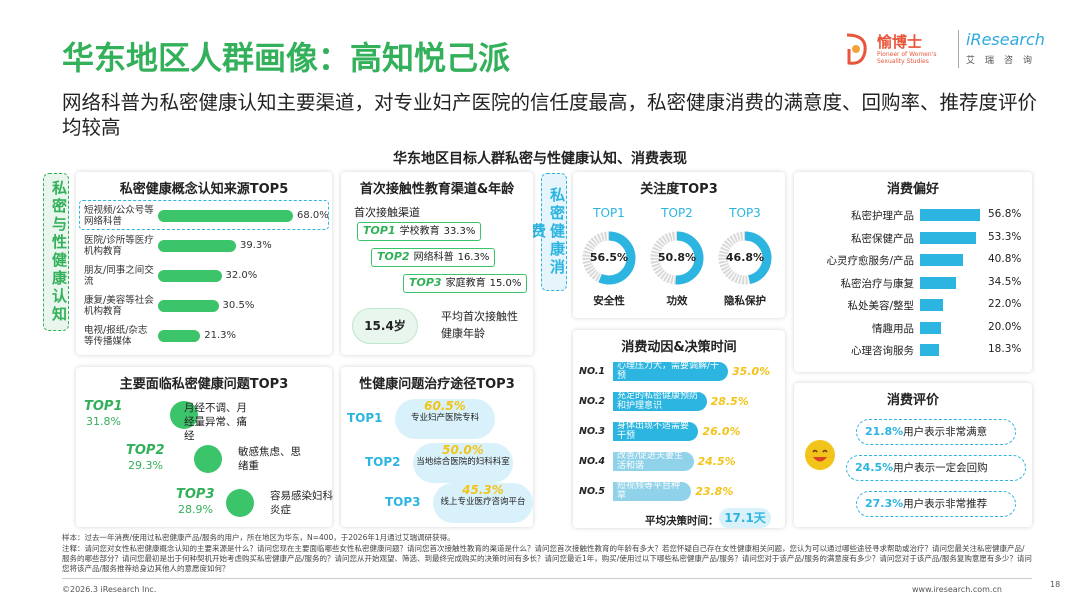 The height and width of the screenshot is (607, 1080). Describe the element at coordinates (379, 230) in the screenshot. I see `channel-rank: TOP1` at that location.